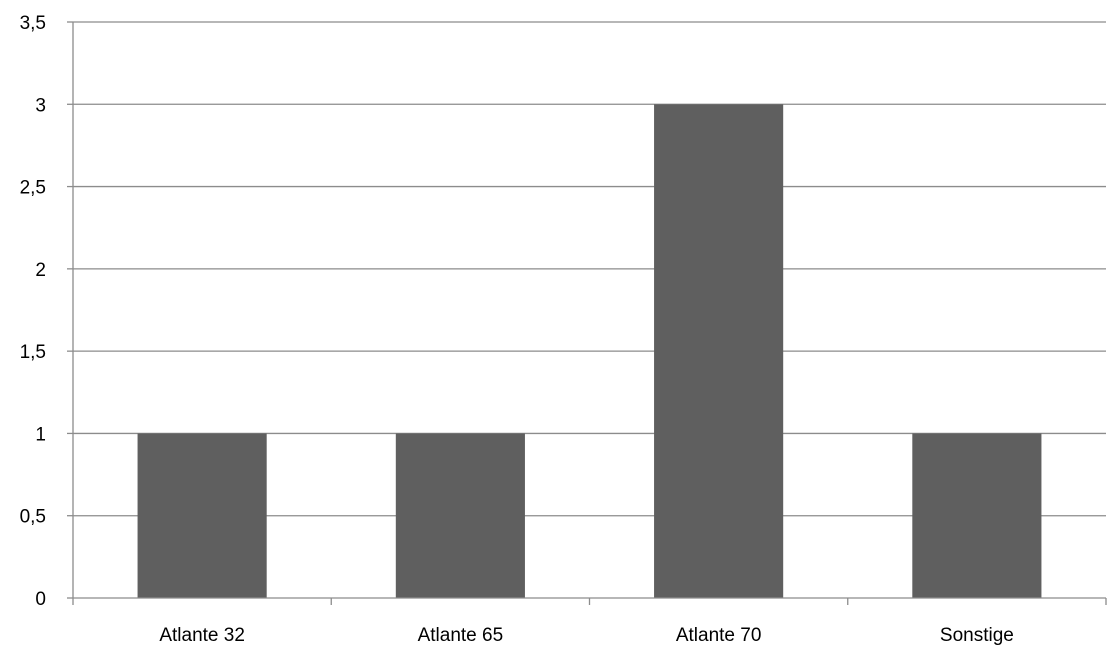 The width and height of the screenshot is (1107, 647). Describe the element at coordinates (461, 635) in the screenshot. I see `x-tick-label: Atlante 65` at that location.